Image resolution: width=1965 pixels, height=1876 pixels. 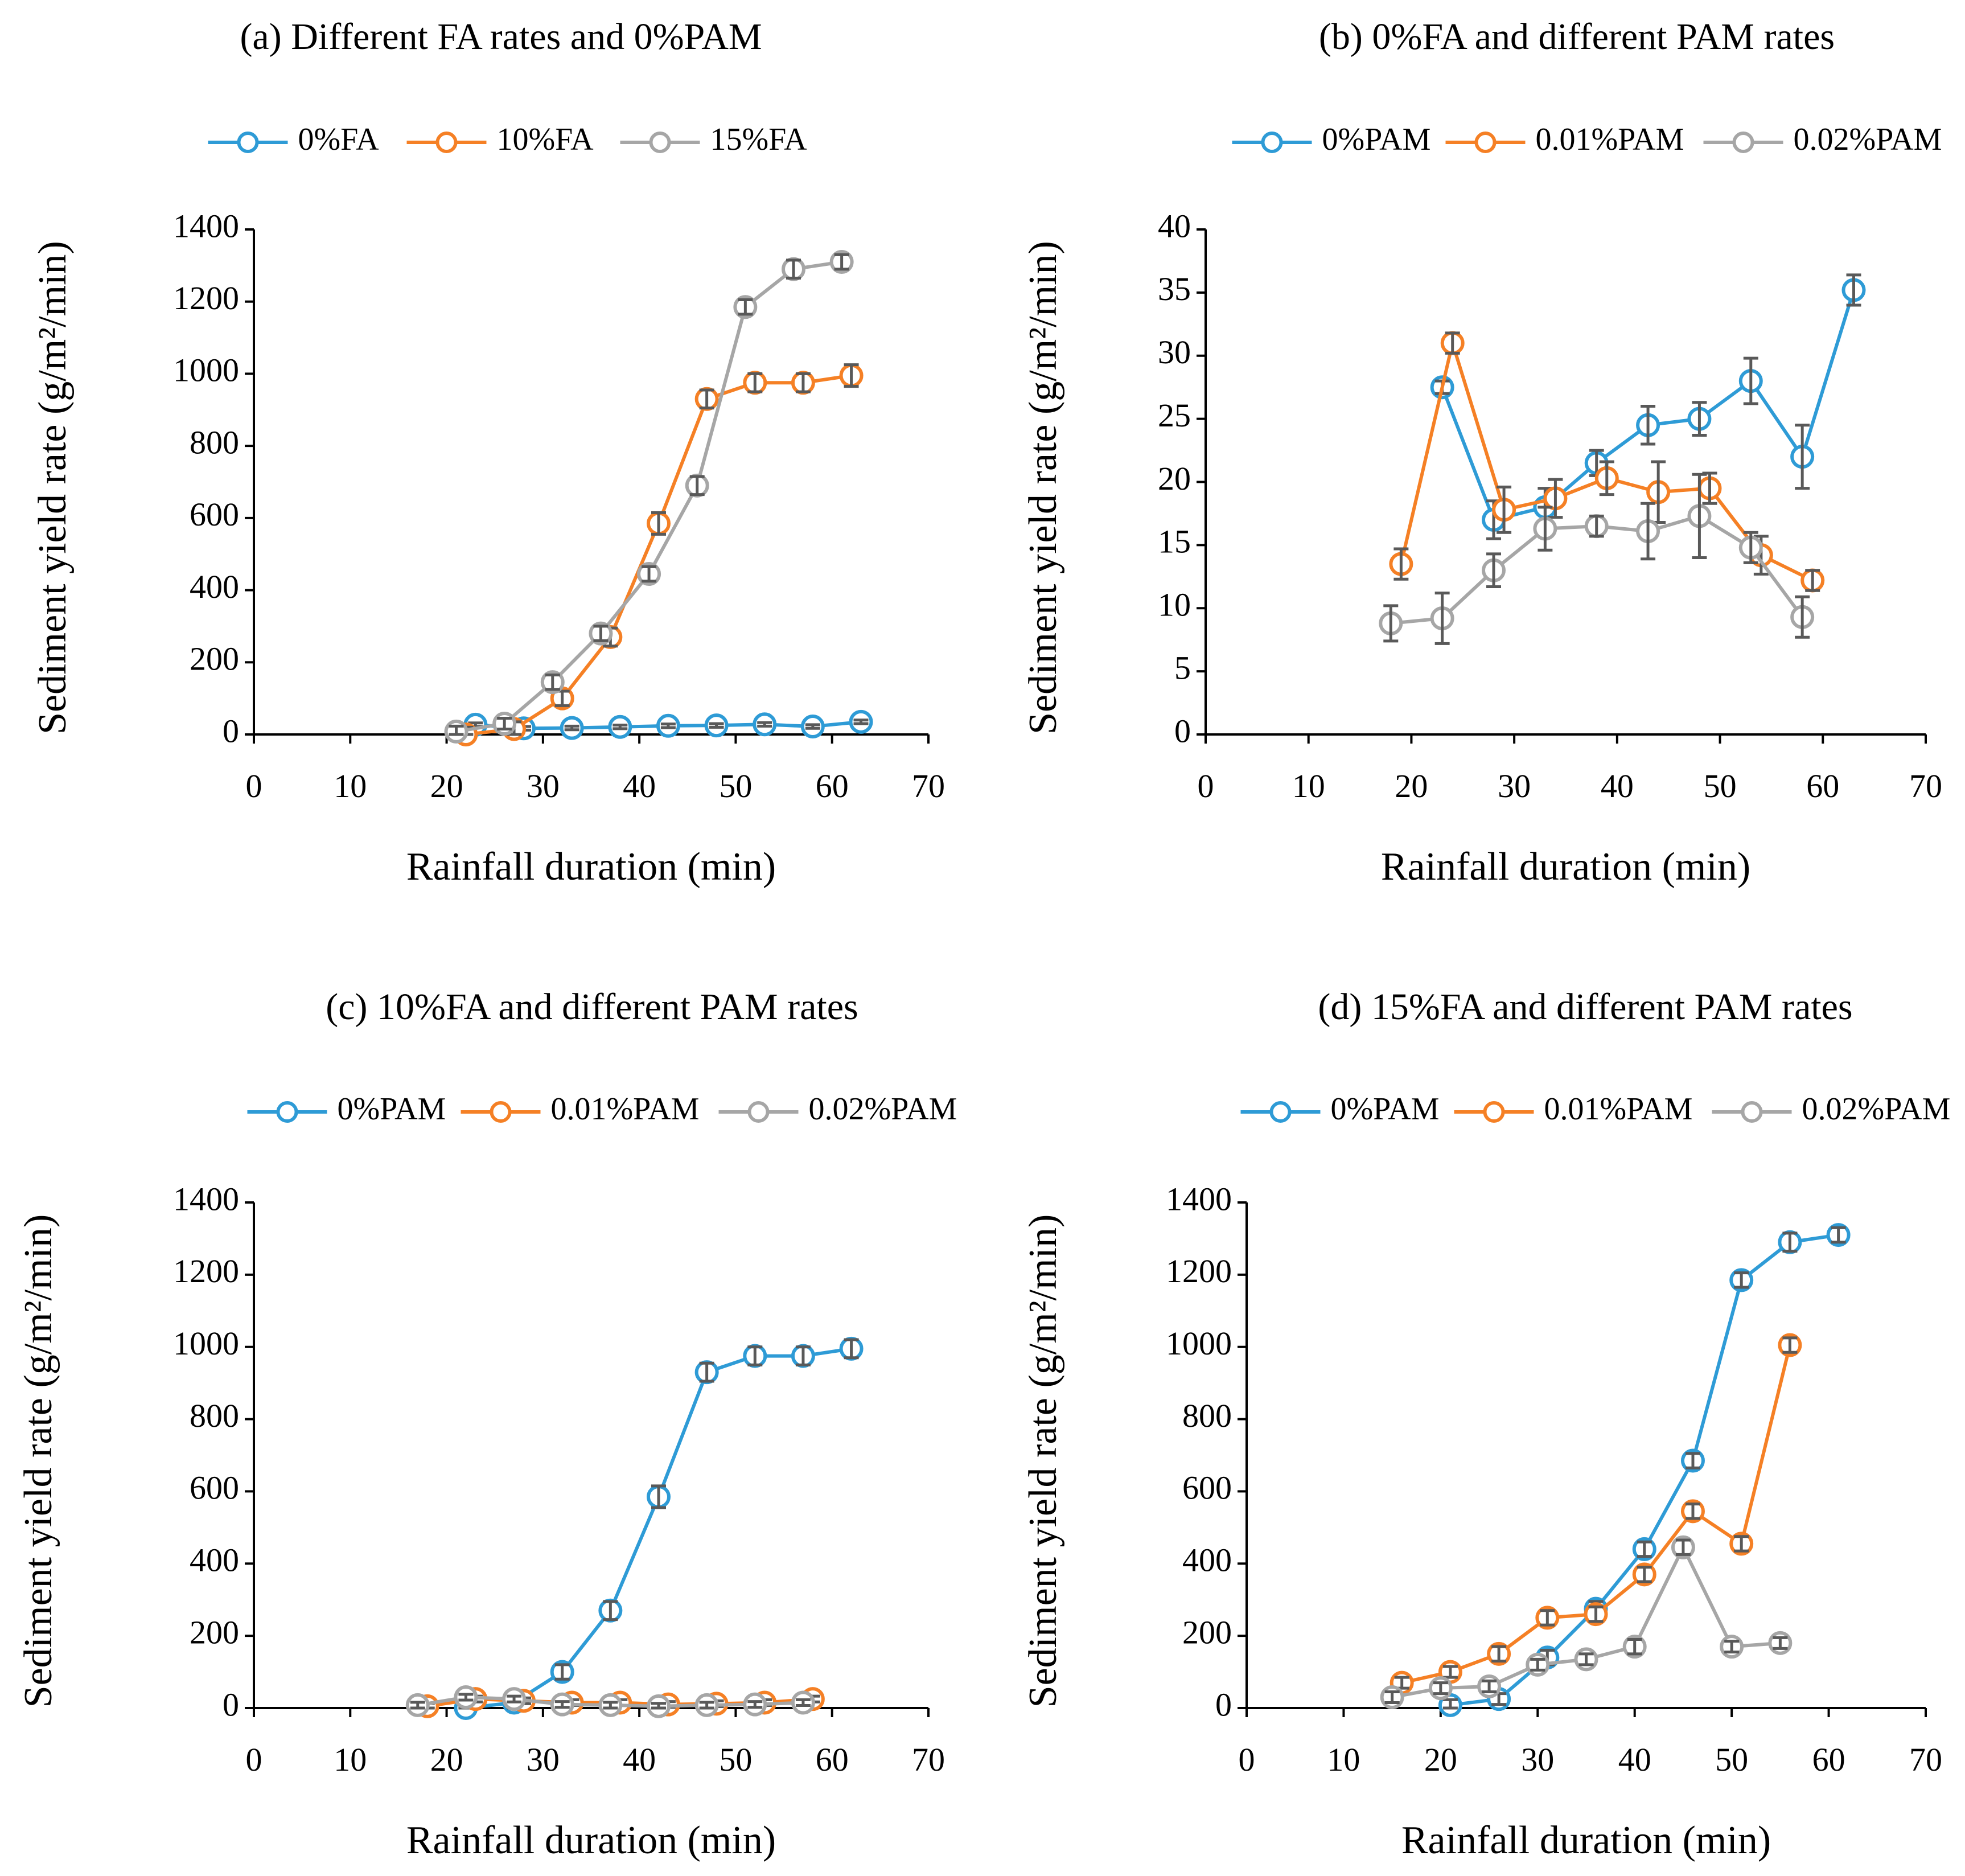 I want to click on y-tick-label: 5, so click(x=1182, y=667).